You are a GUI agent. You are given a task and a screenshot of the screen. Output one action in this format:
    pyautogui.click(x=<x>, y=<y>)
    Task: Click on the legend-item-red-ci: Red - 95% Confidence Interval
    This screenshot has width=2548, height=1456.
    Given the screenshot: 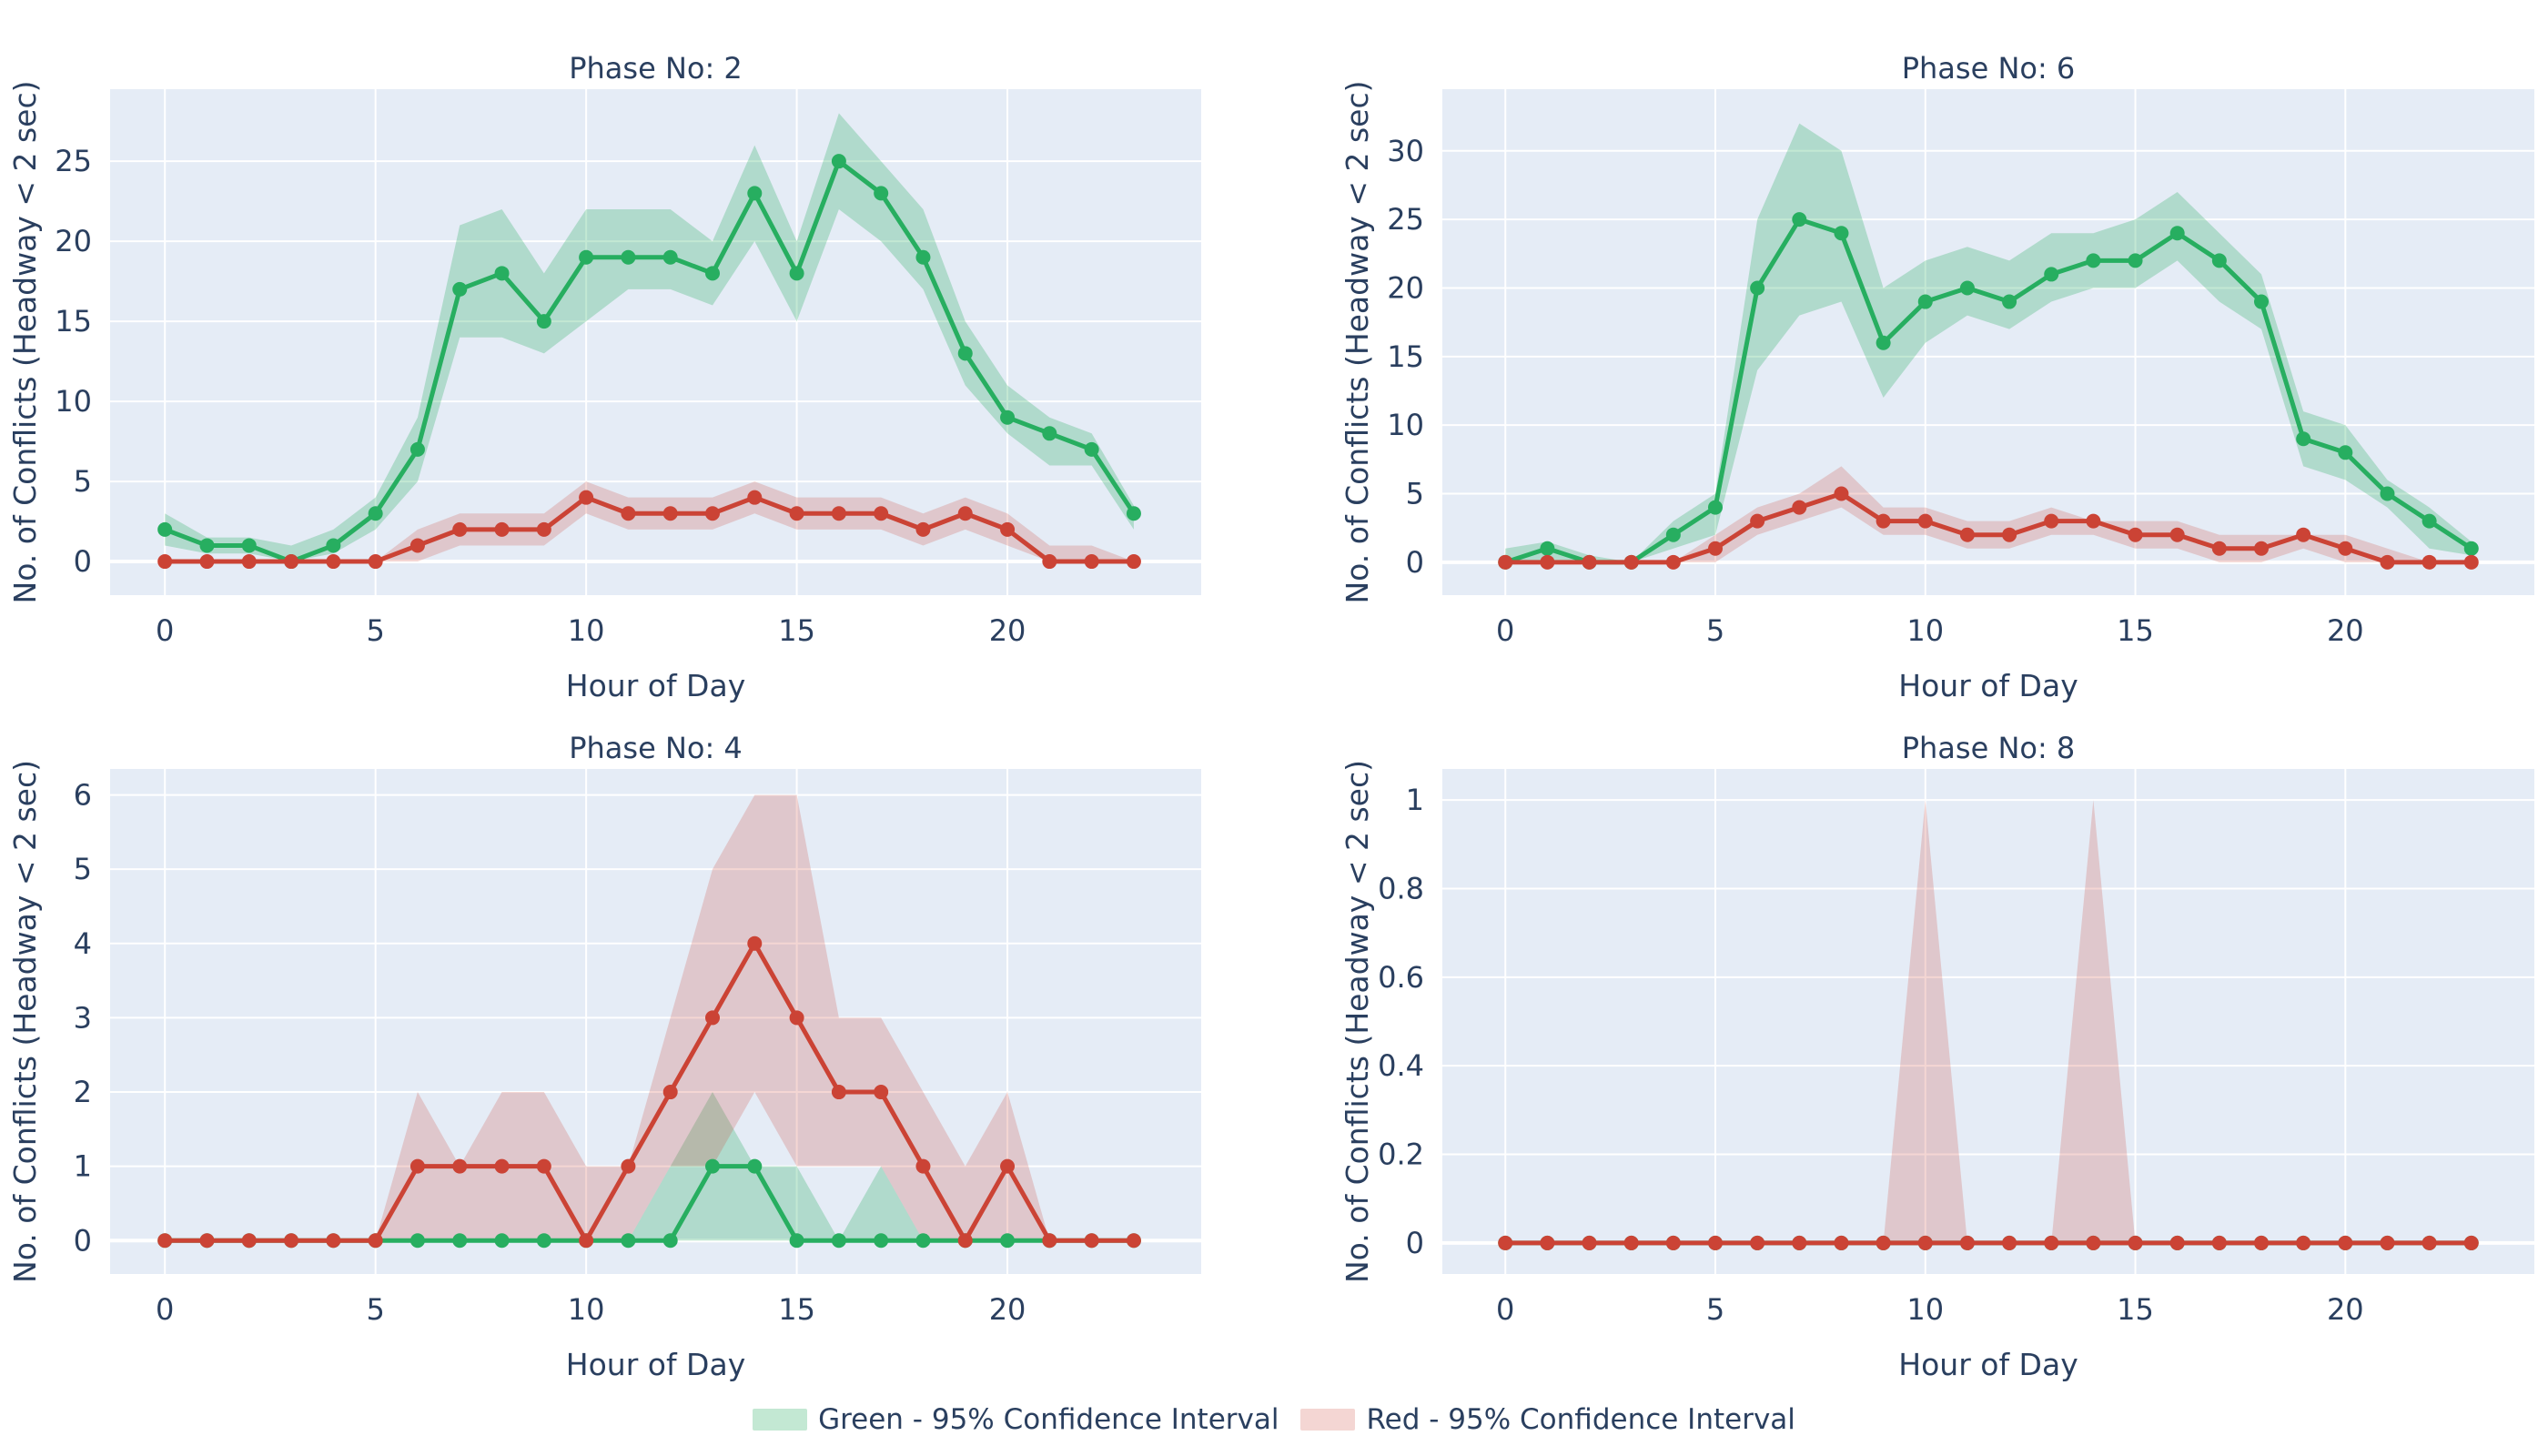 What is the action you would take?
    pyautogui.click(x=1548, y=1420)
    